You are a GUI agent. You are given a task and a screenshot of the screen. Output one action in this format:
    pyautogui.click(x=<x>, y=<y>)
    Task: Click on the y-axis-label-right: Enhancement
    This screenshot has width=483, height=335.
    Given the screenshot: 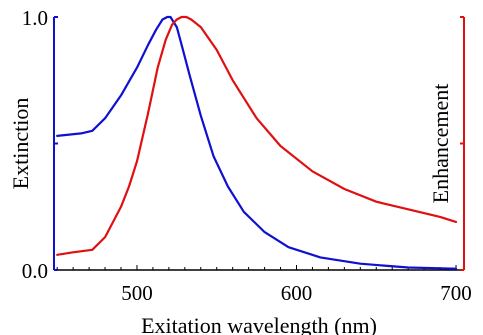 What is the action you would take?
    pyautogui.click(x=440, y=144)
    